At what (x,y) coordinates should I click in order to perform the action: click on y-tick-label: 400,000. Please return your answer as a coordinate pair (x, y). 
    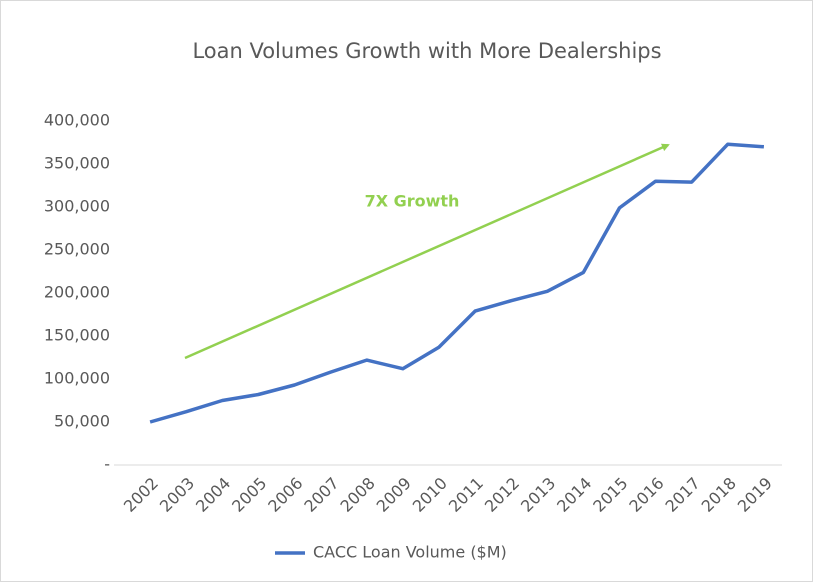
    Looking at the image, I should click on (77, 120).